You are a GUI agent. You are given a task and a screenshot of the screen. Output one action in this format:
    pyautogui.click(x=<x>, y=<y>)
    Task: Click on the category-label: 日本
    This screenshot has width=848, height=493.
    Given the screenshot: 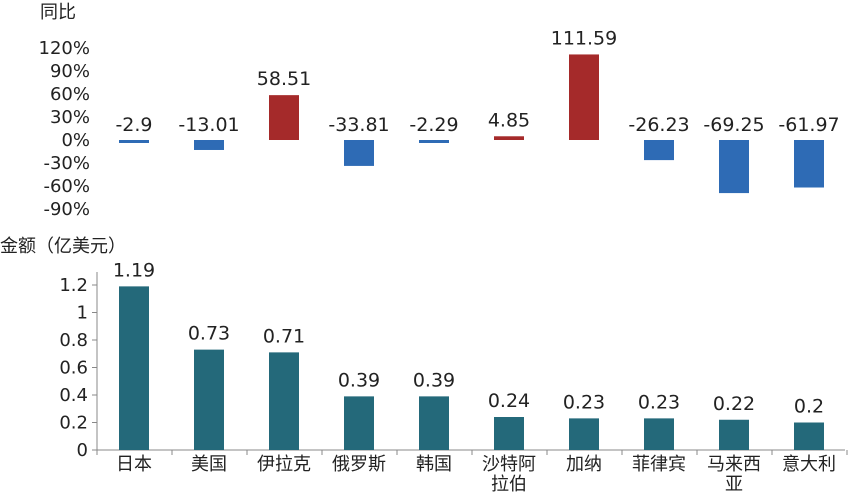 What is the action you would take?
    pyautogui.click(x=134, y=464)
    